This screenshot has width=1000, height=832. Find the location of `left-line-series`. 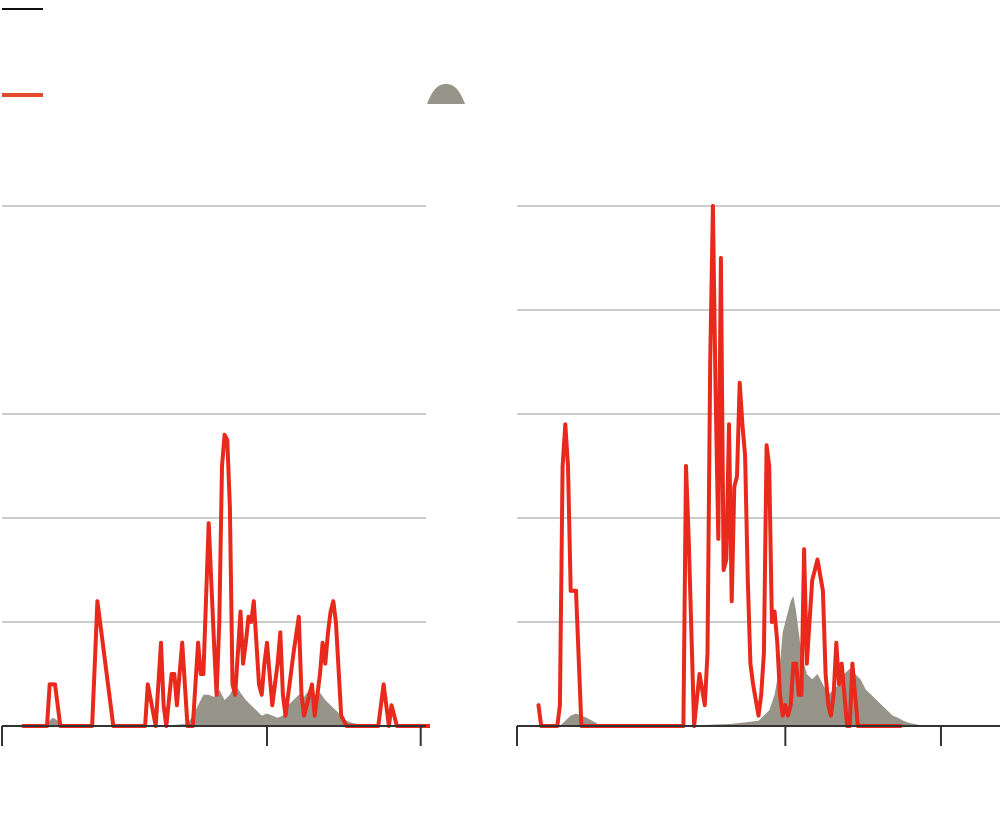

left-line-series is located at coordinates (225, 580).